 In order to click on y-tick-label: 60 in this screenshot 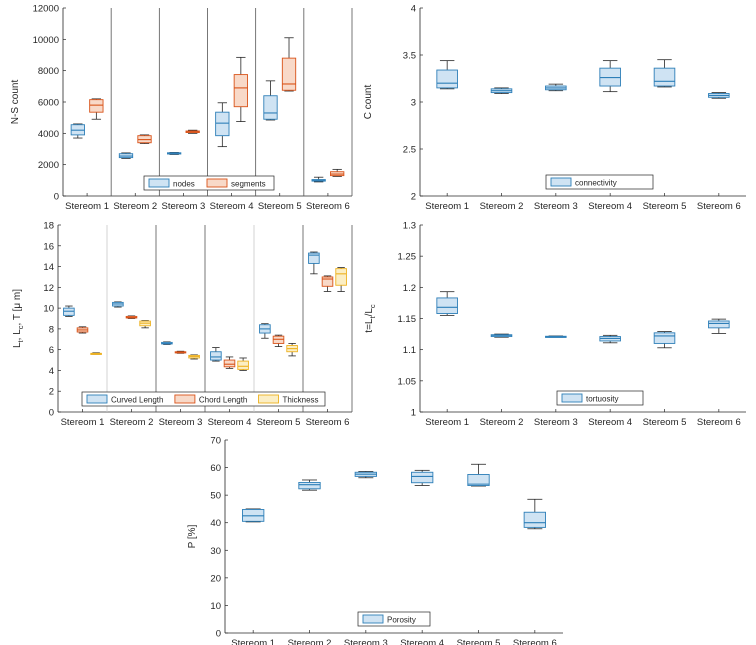, I will do `click(215, 468)`.